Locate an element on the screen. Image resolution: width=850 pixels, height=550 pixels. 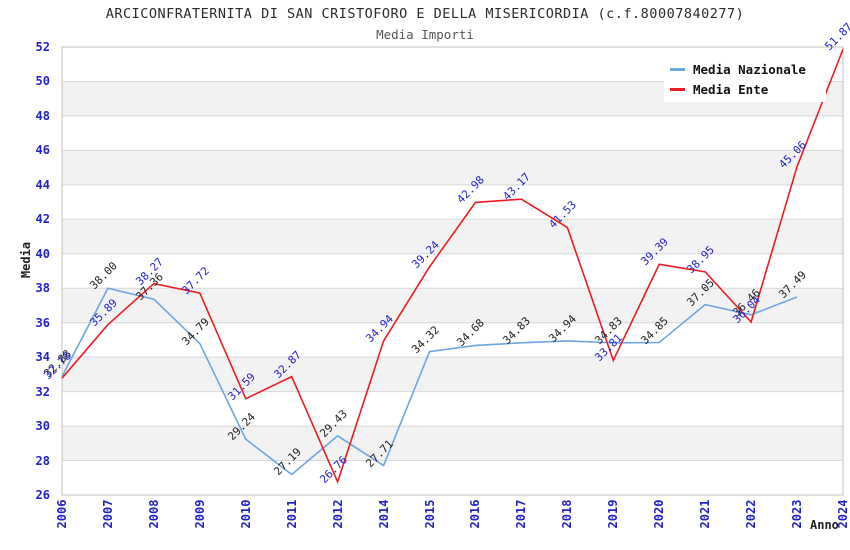
legend-item-media-ente: Media Ente is located at coordinates (745, 89).